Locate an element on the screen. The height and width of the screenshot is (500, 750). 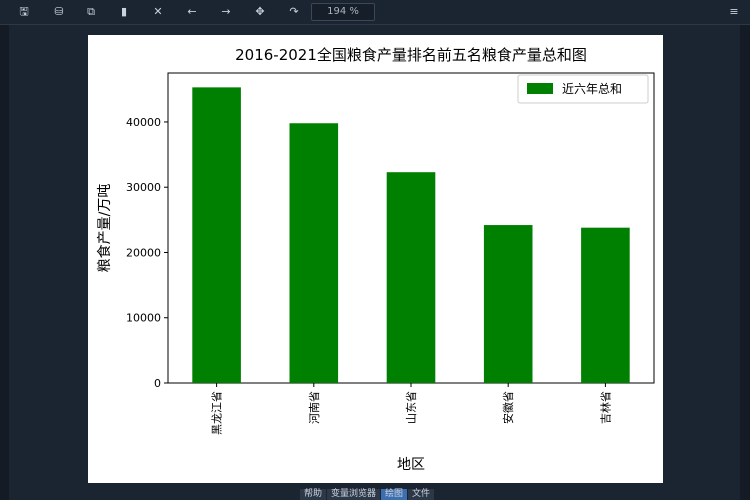
pane-tab: 绘图 is located at coordinates (394, 494).